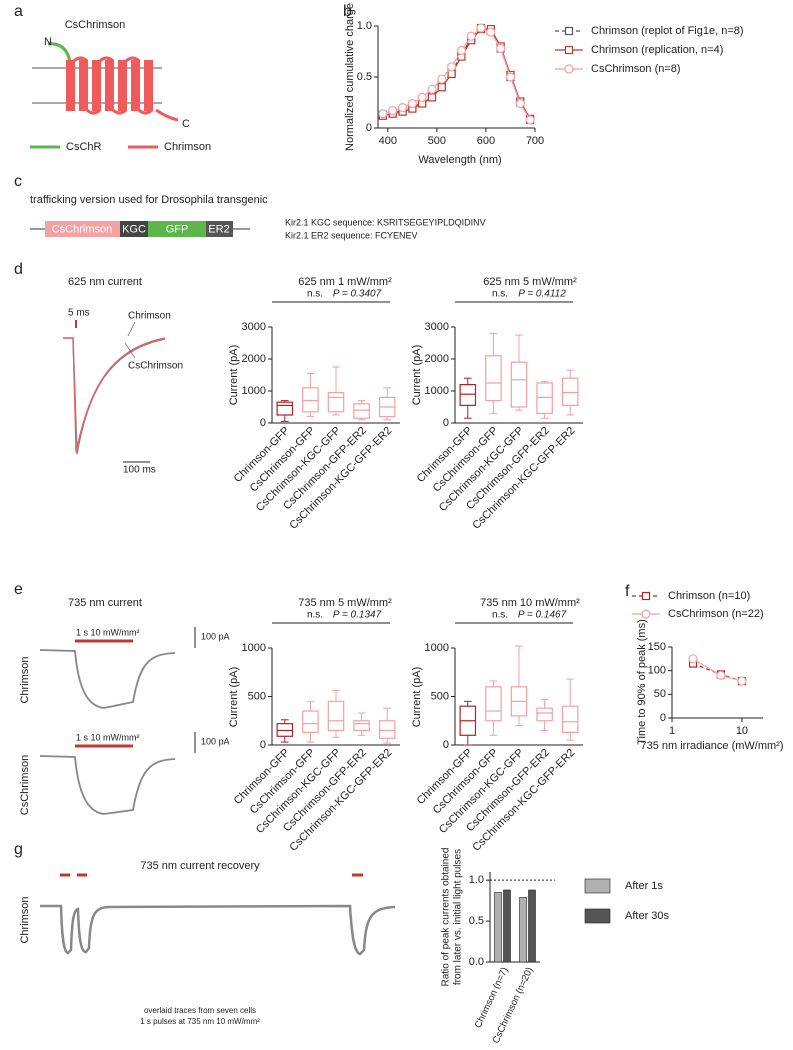 Image resolution: width=793 pixels, height=1050 pixels. What do you see at coordinates (350, 77) in the screenshot?
I see `y-axis-label: Normalized cumulative charge` at bounding box center [350, 77].